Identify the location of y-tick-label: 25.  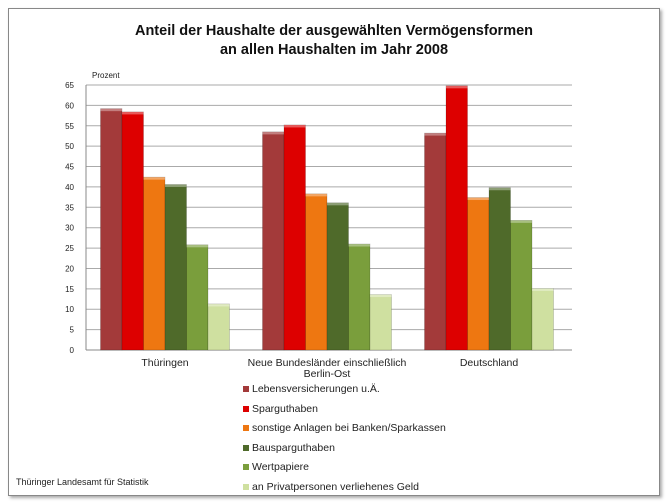
(69, 248).